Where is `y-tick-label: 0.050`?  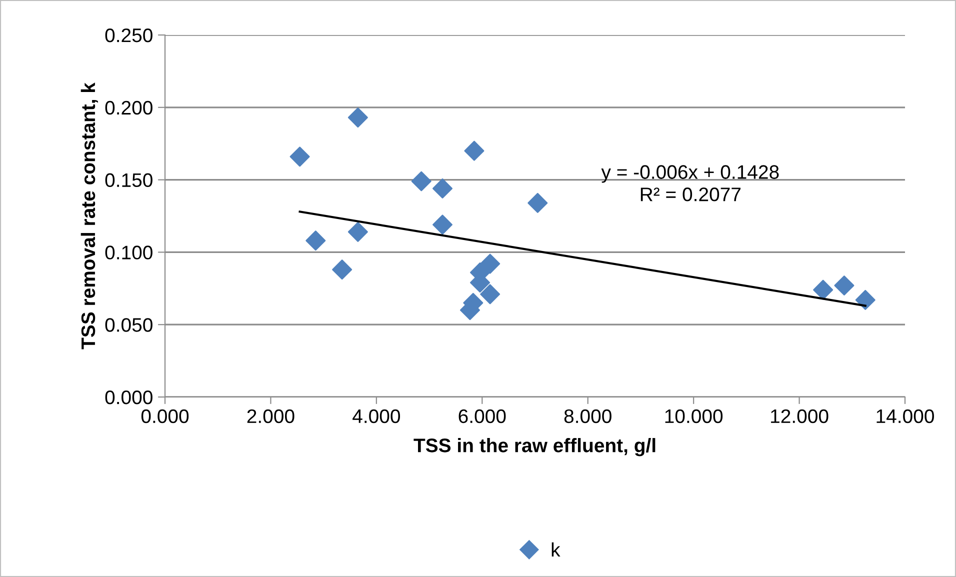
y-tick-label: 0.050 is located at coordinates (128, 325).